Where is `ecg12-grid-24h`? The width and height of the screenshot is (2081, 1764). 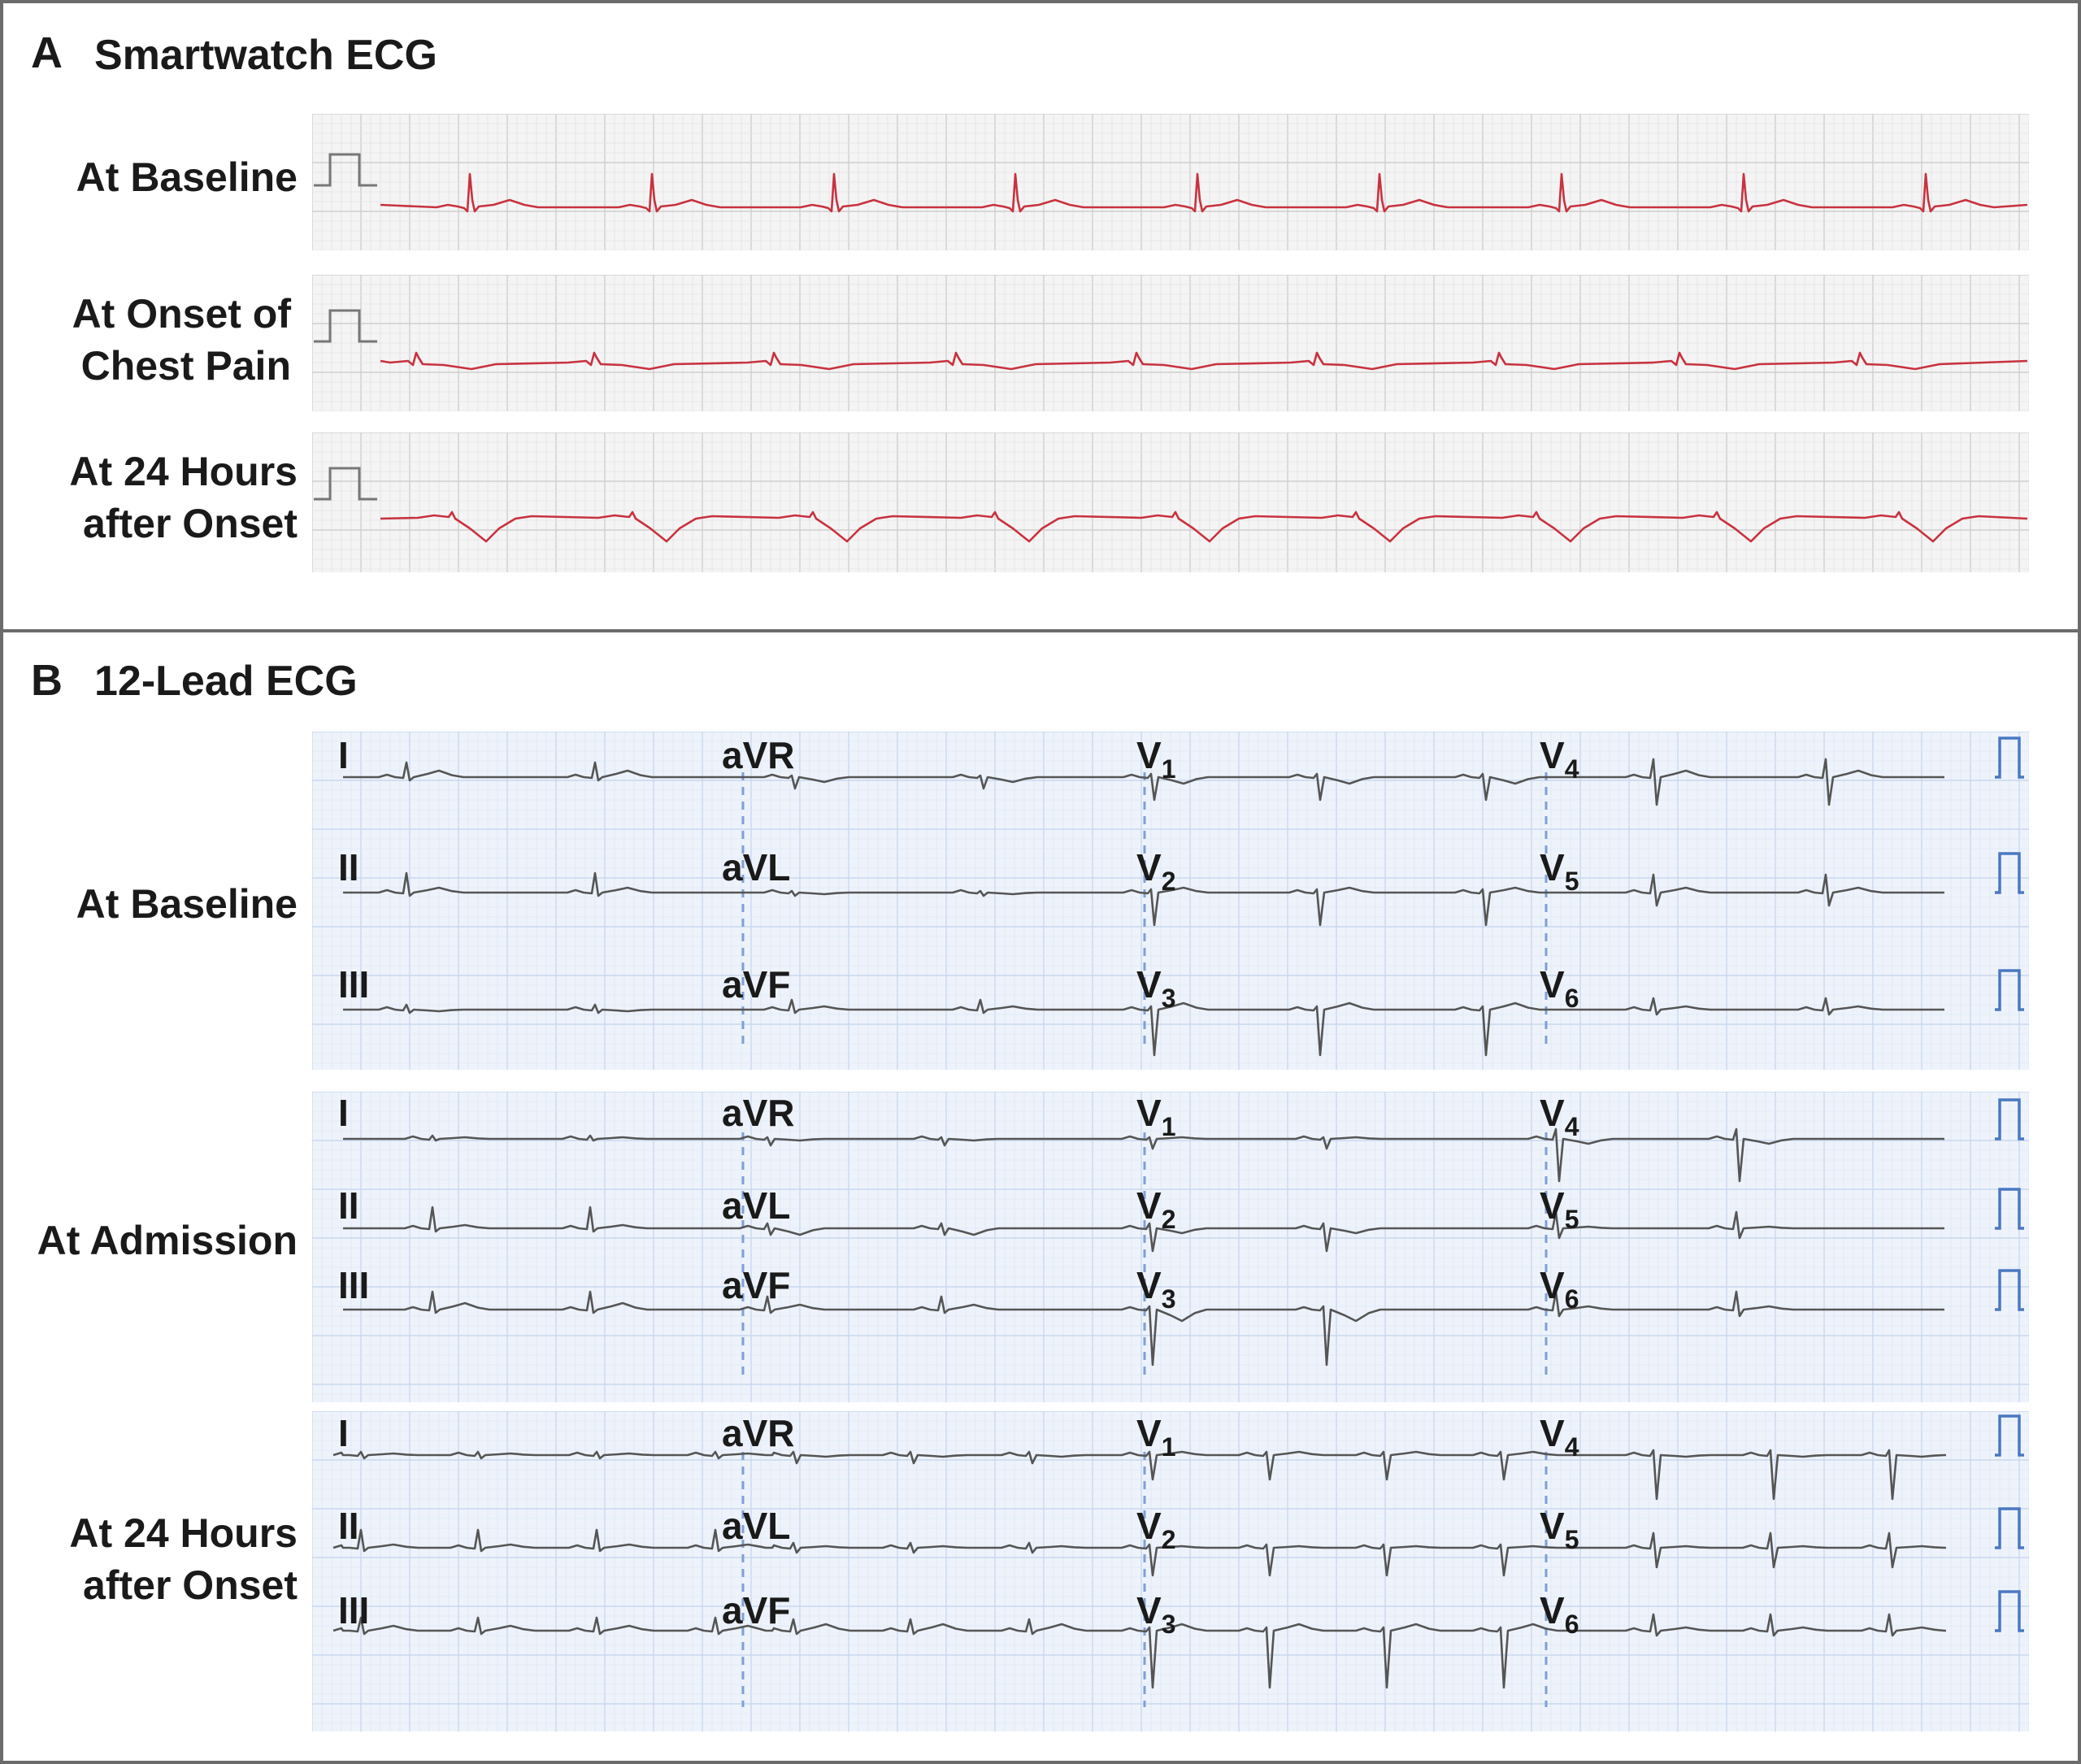 ecg12-grid-24h is located at coordinates (1170, 1571).